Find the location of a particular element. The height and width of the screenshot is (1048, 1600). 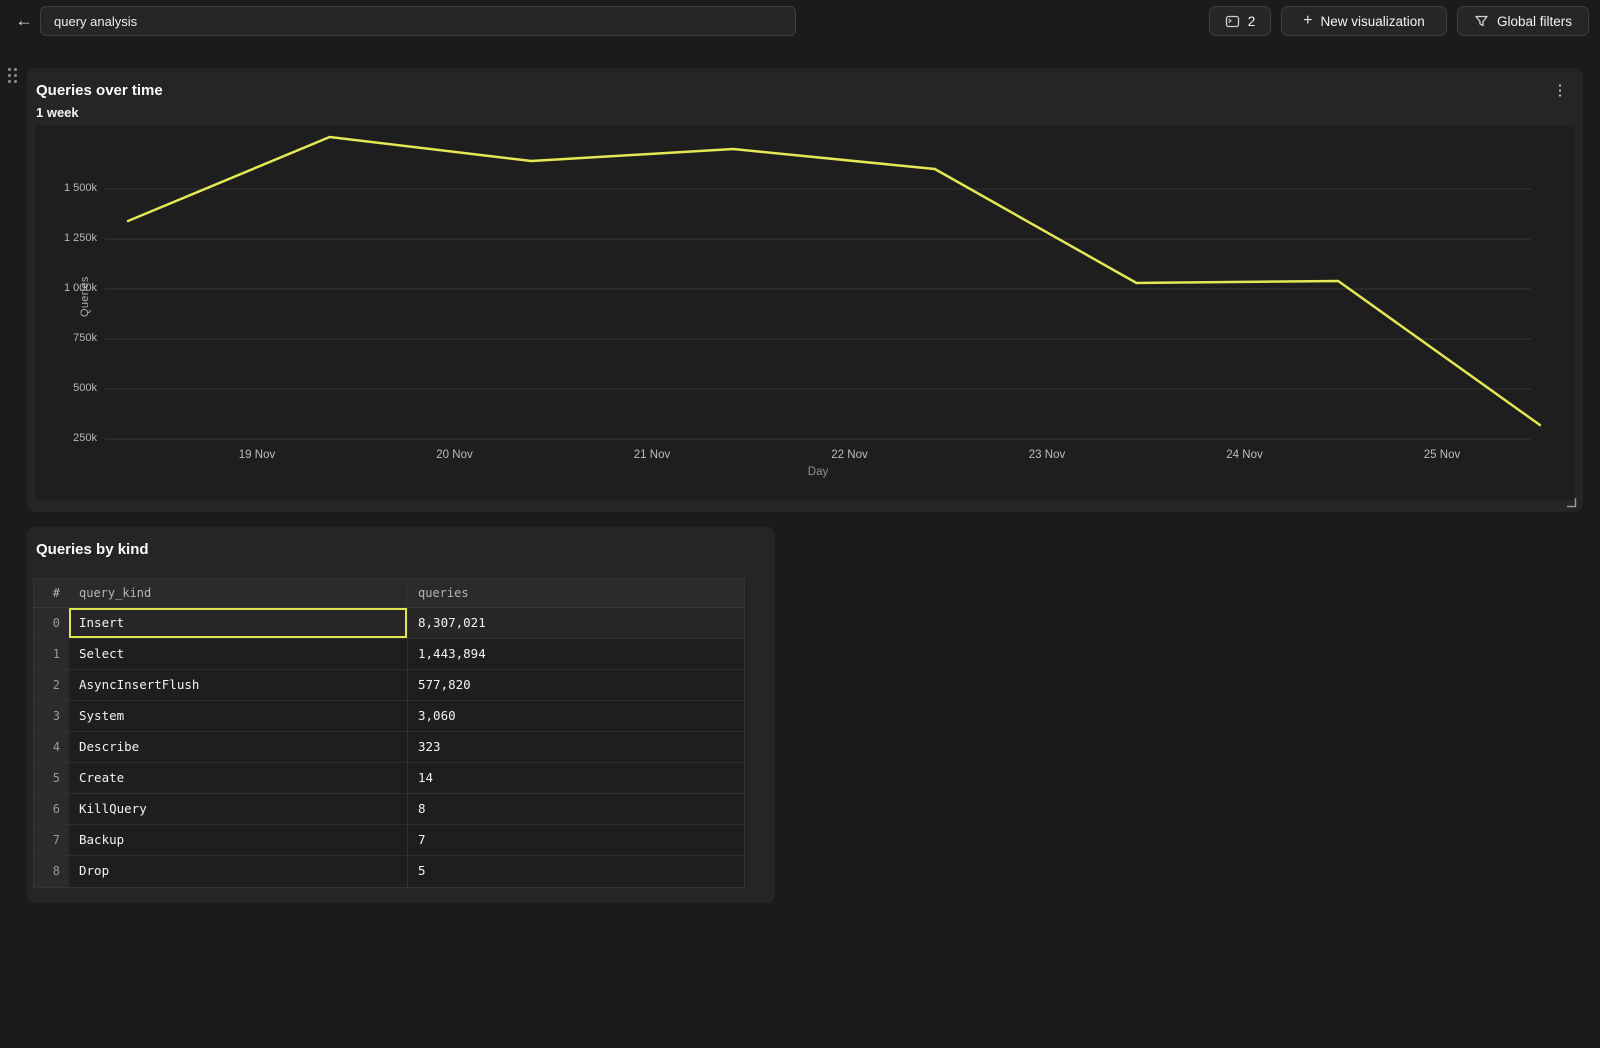

funnel-icon is located at coordinates (1481, 21).